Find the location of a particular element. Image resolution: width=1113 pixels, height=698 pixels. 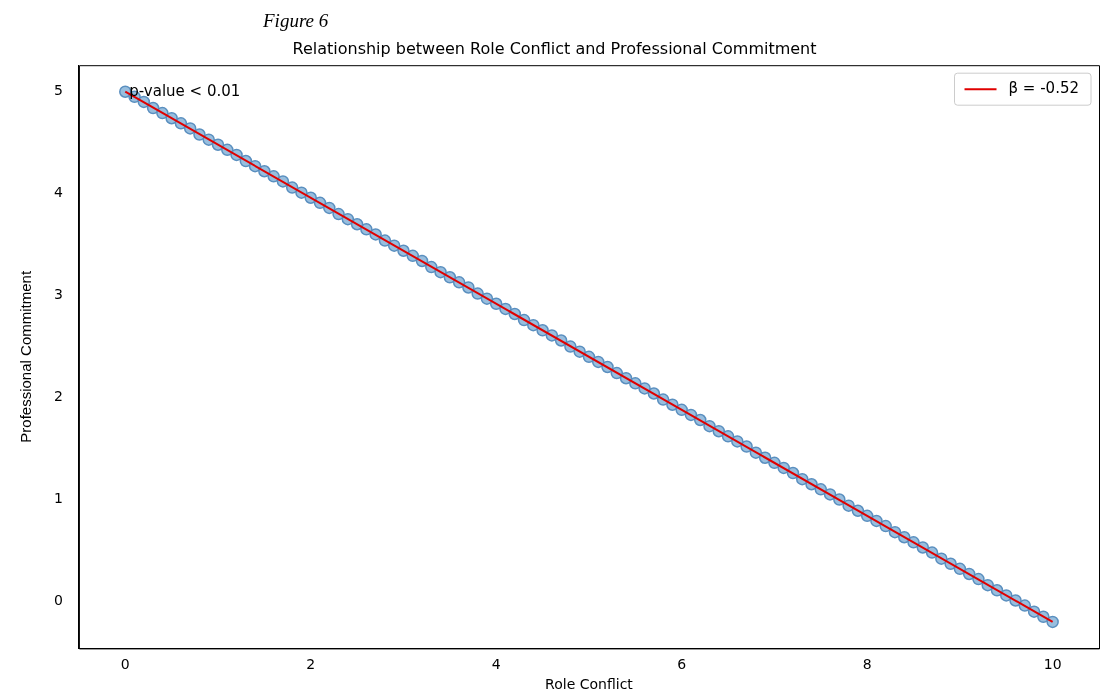

y-tick-label: 5 is located at coordinates (58, 90).